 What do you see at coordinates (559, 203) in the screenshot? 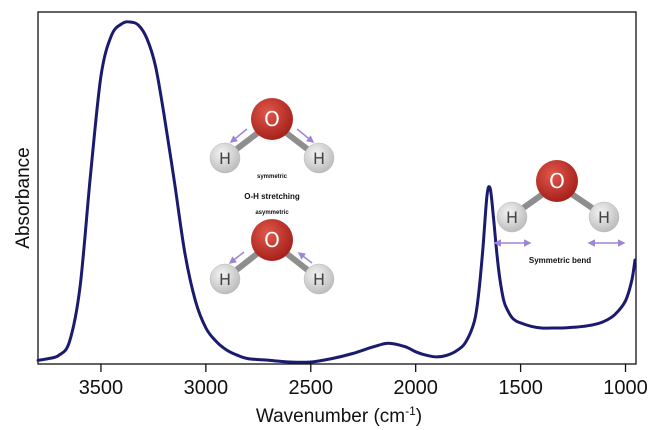
I see `water-molecule-bend: O H H` at bounding box center [559, 203].